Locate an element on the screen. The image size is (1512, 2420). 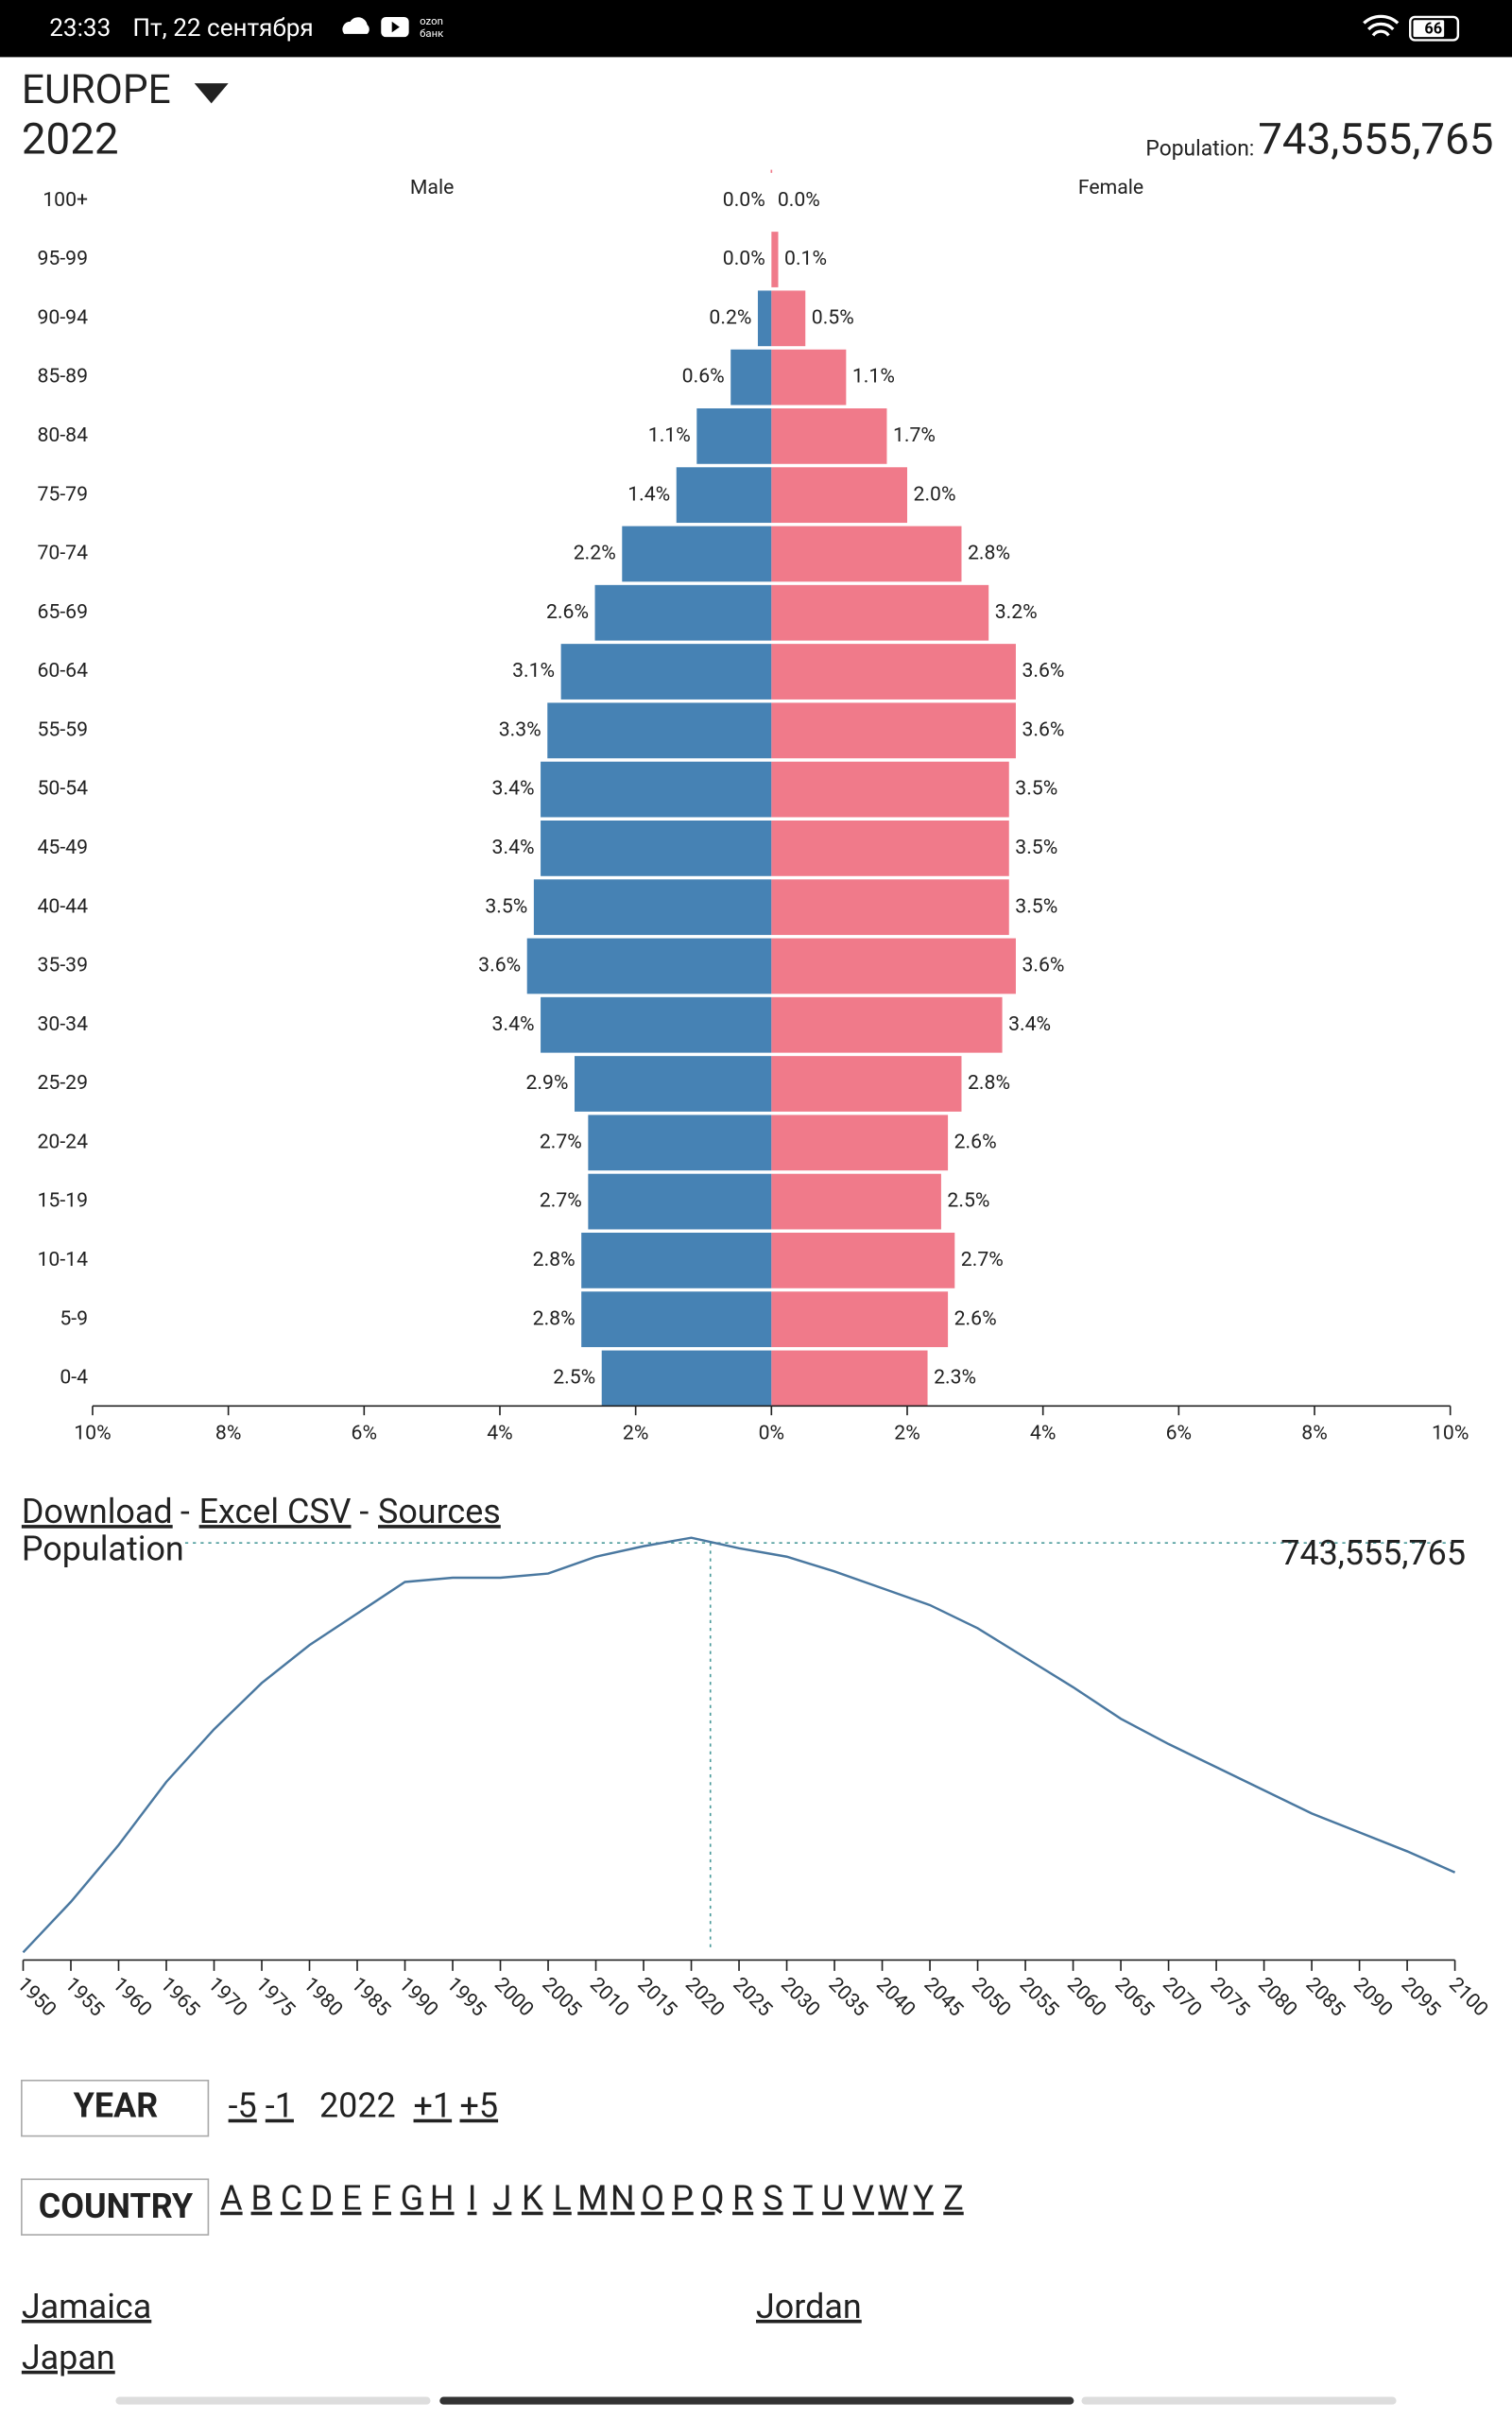
letter-link: T is located at coordinates (803, 2199).